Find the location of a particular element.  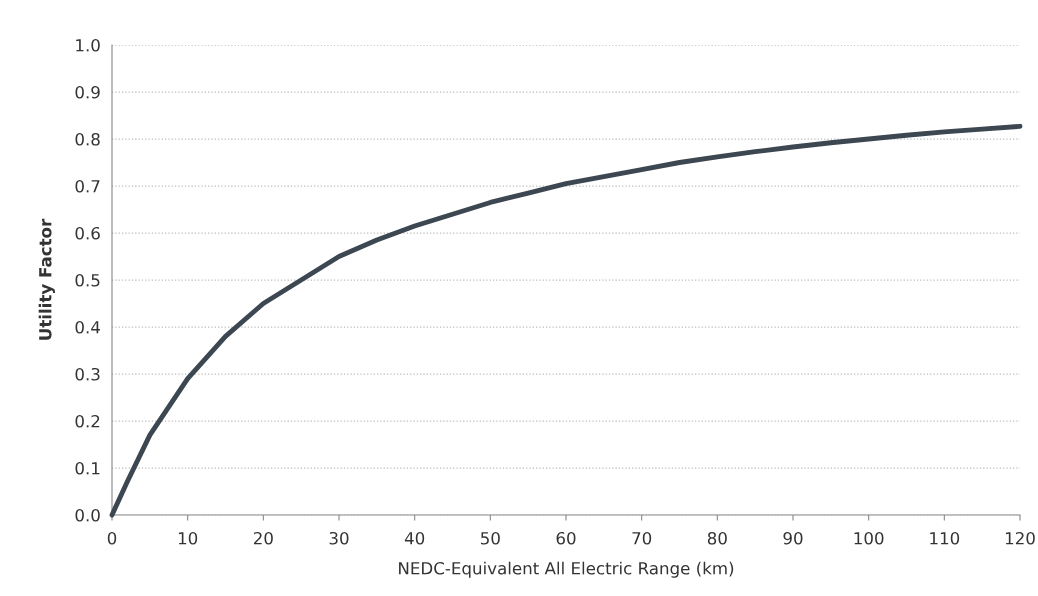

y-tick-label: 0.8 is located at coordinates (87, 139).